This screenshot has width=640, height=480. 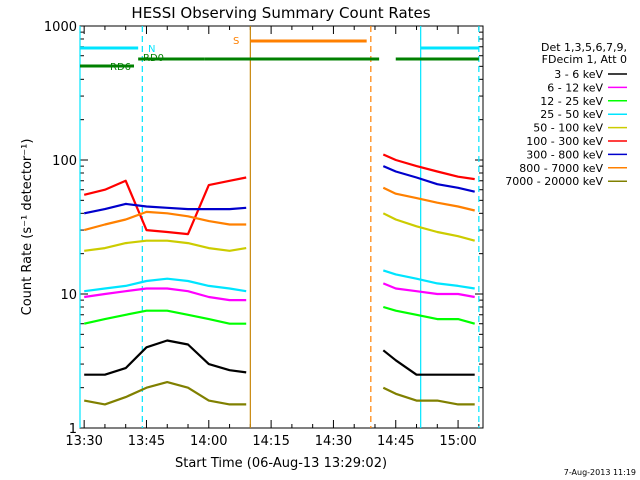 I want to click on y-tick-label: 10, so click(x=68, y=295).